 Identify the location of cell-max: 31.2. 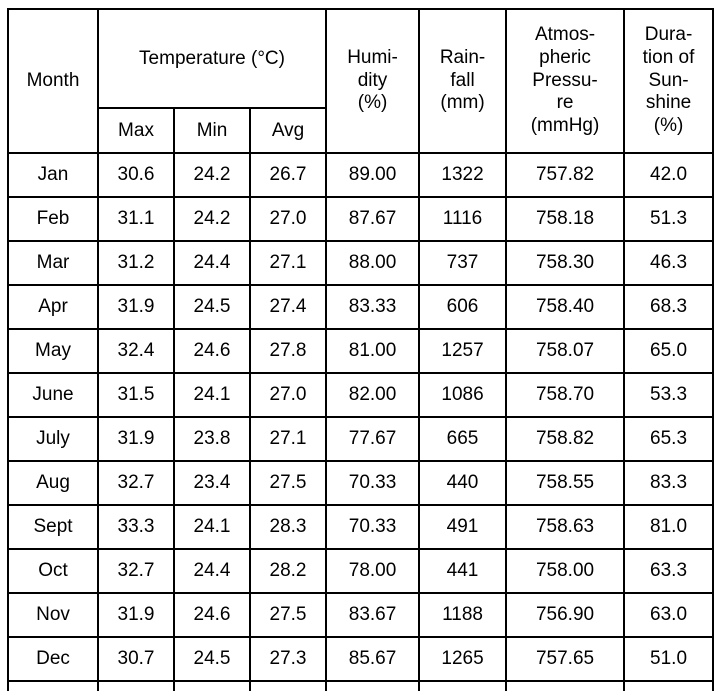
(136, 263).